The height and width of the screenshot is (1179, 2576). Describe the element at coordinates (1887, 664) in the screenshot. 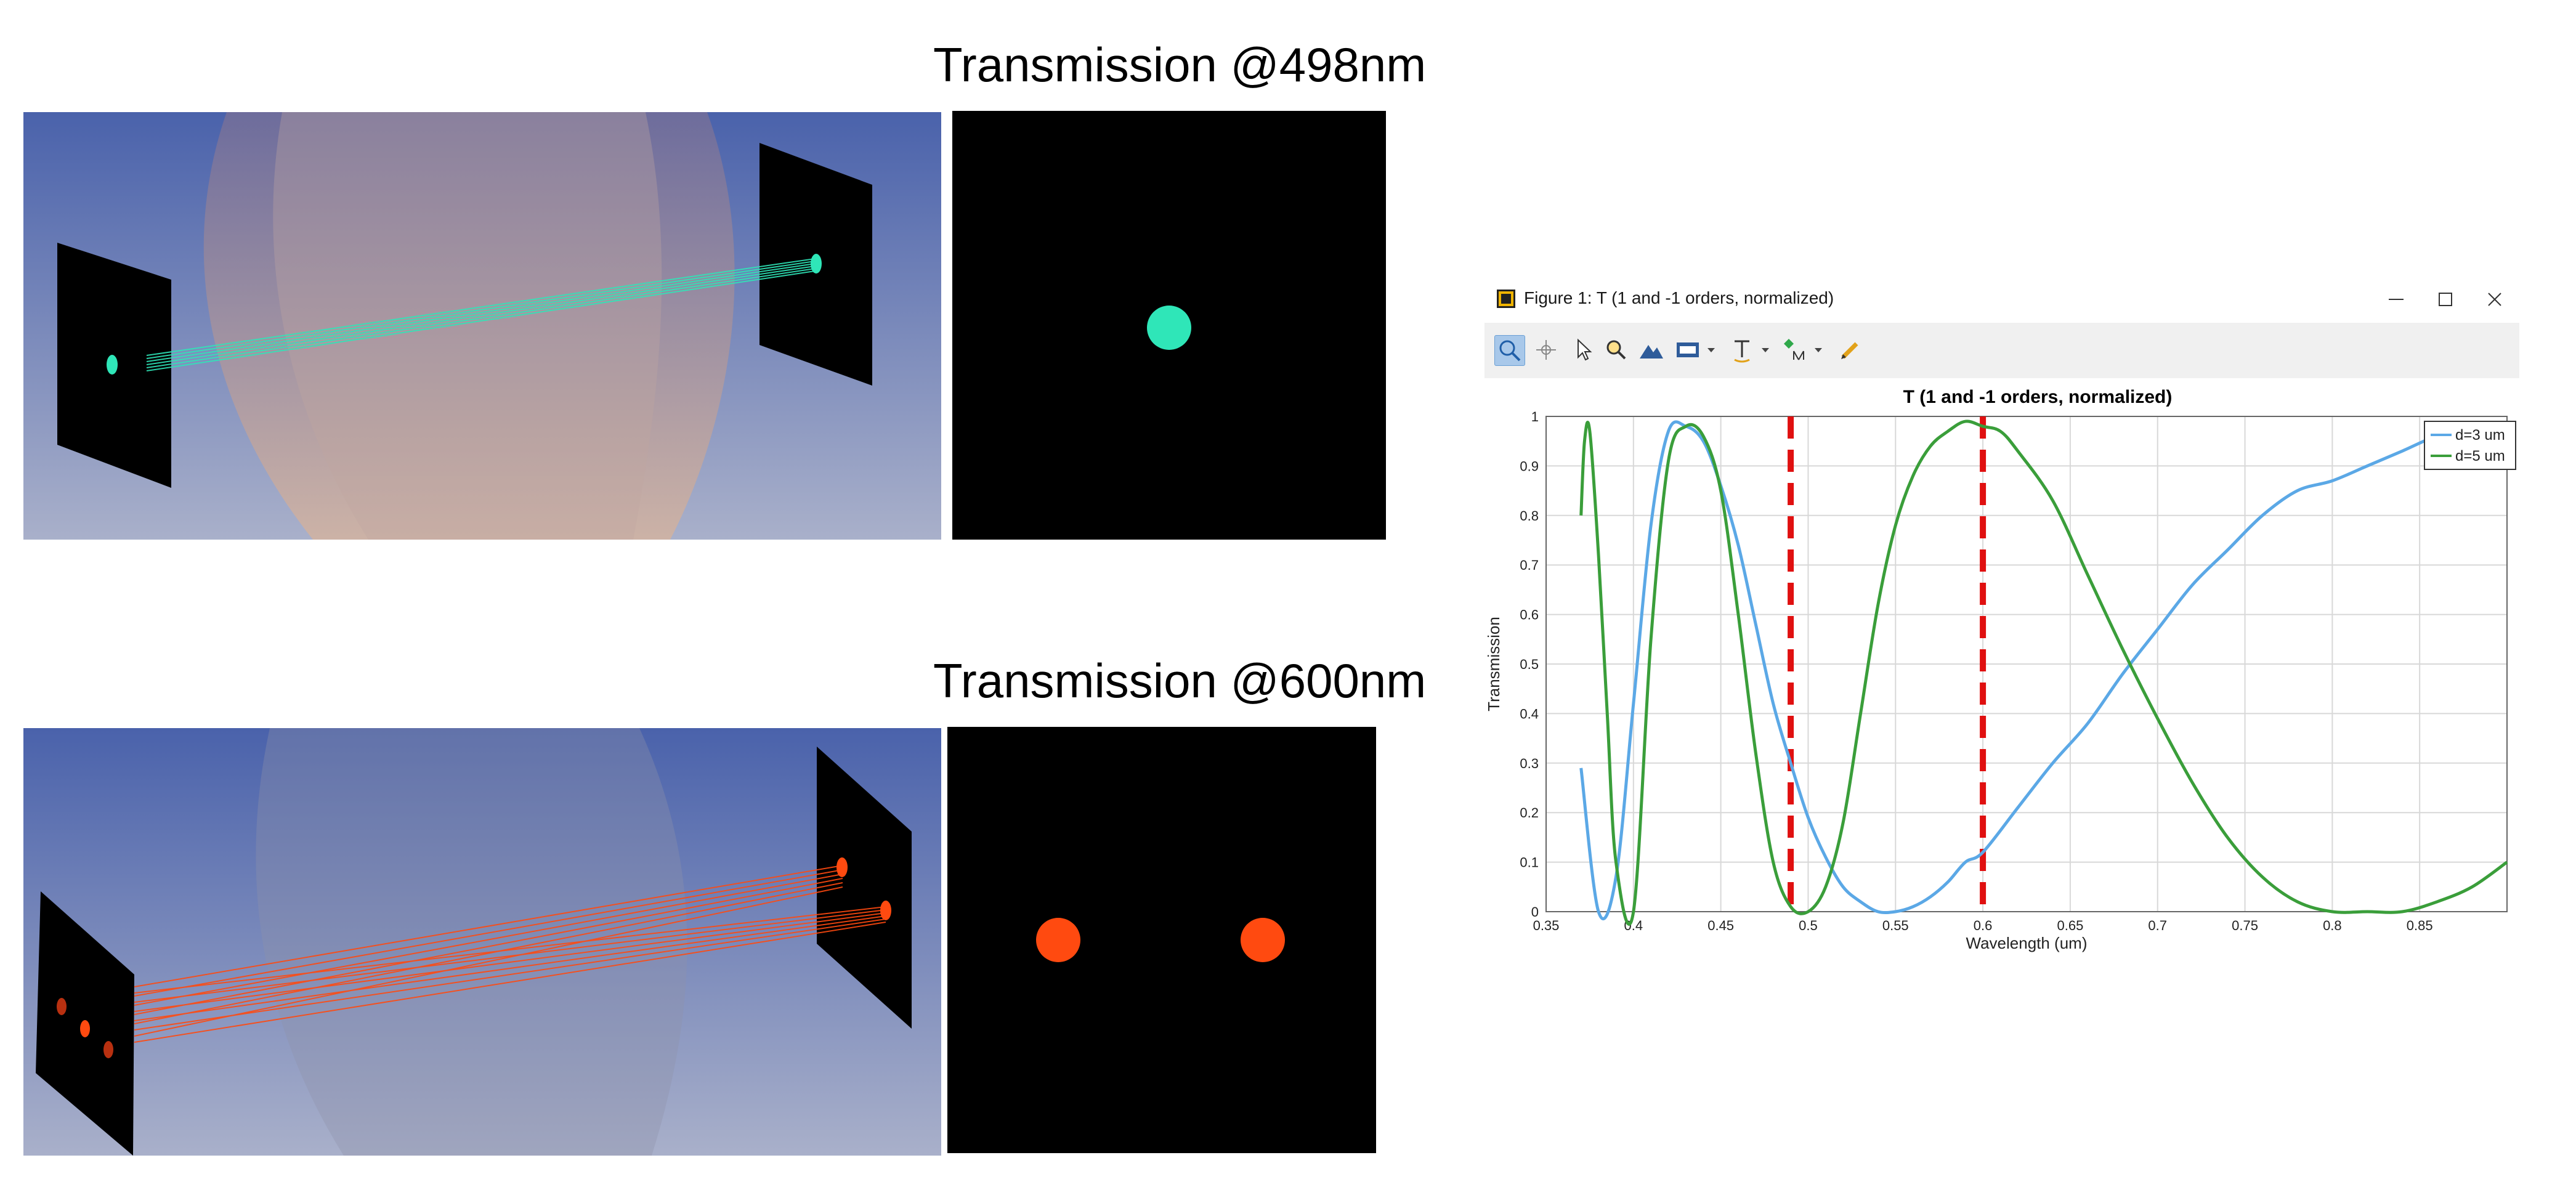

I see `marker-lines` at that location.